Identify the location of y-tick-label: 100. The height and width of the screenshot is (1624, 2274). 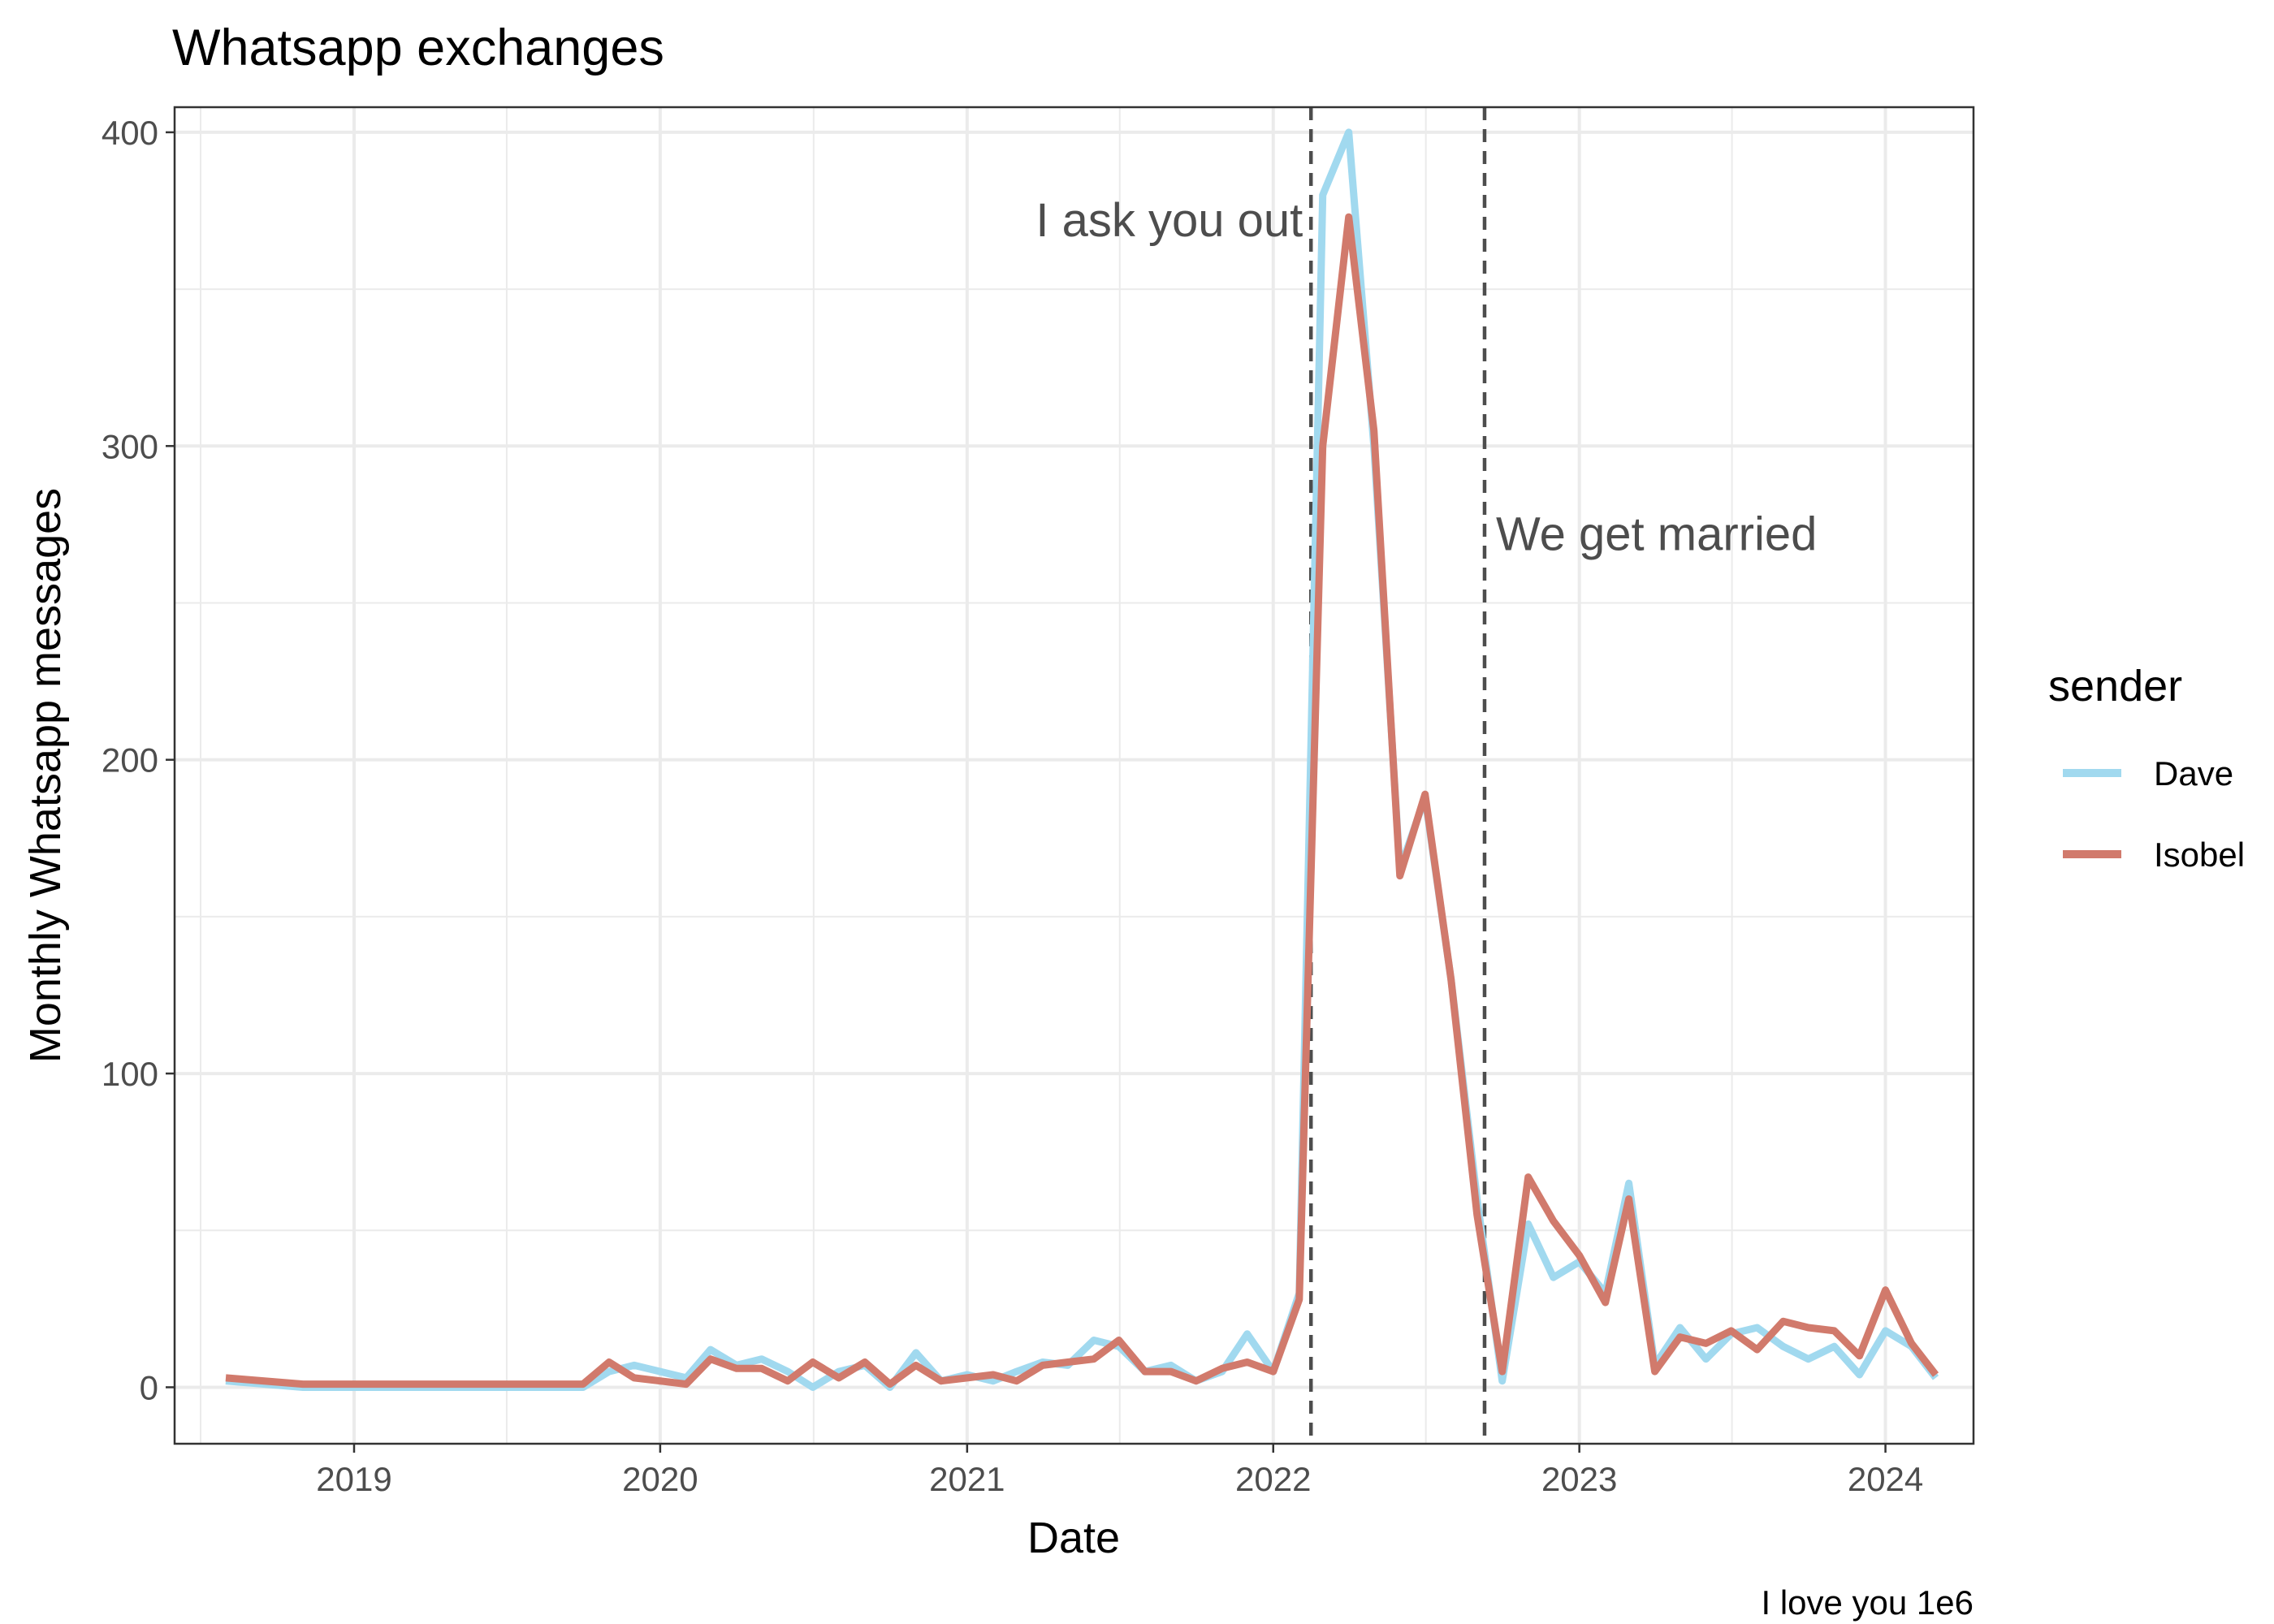
(130, 1074).